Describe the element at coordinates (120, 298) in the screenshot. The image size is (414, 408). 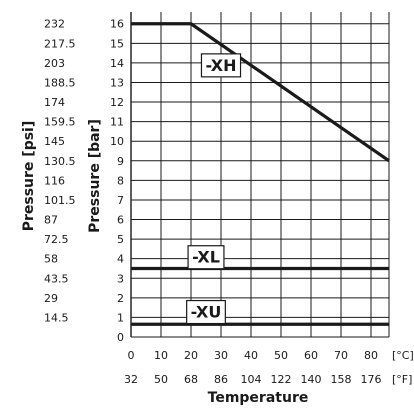
I see `y-tick-bar: 2` at that location.